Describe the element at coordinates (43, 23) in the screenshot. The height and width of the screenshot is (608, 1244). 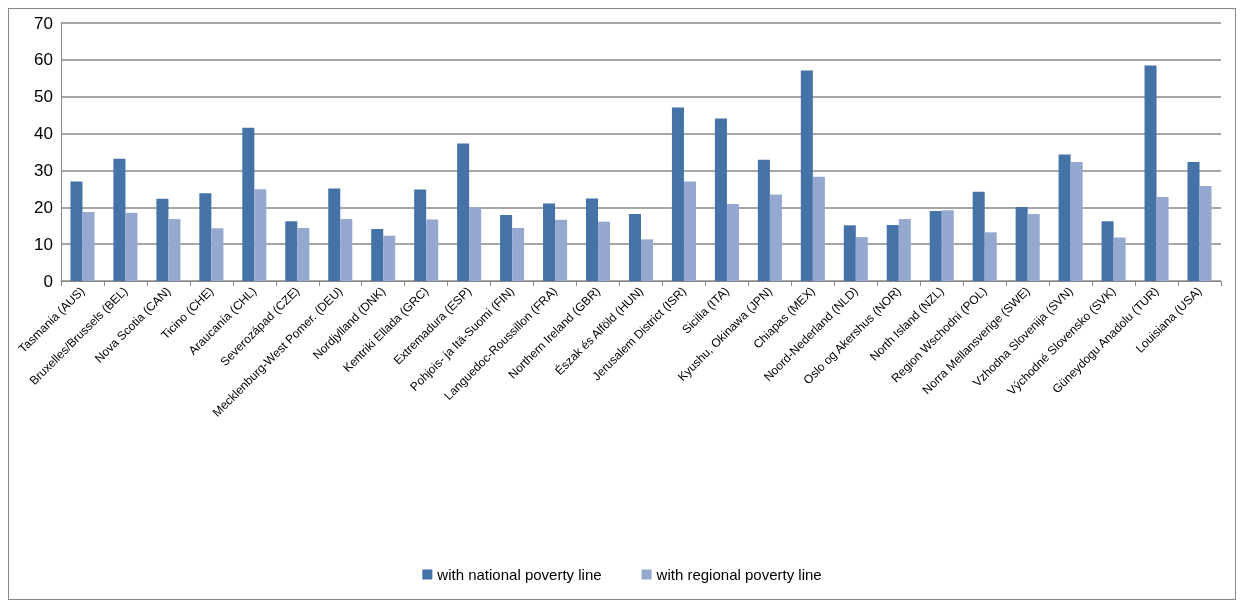
I see `y-tick-label: 70` at that location.